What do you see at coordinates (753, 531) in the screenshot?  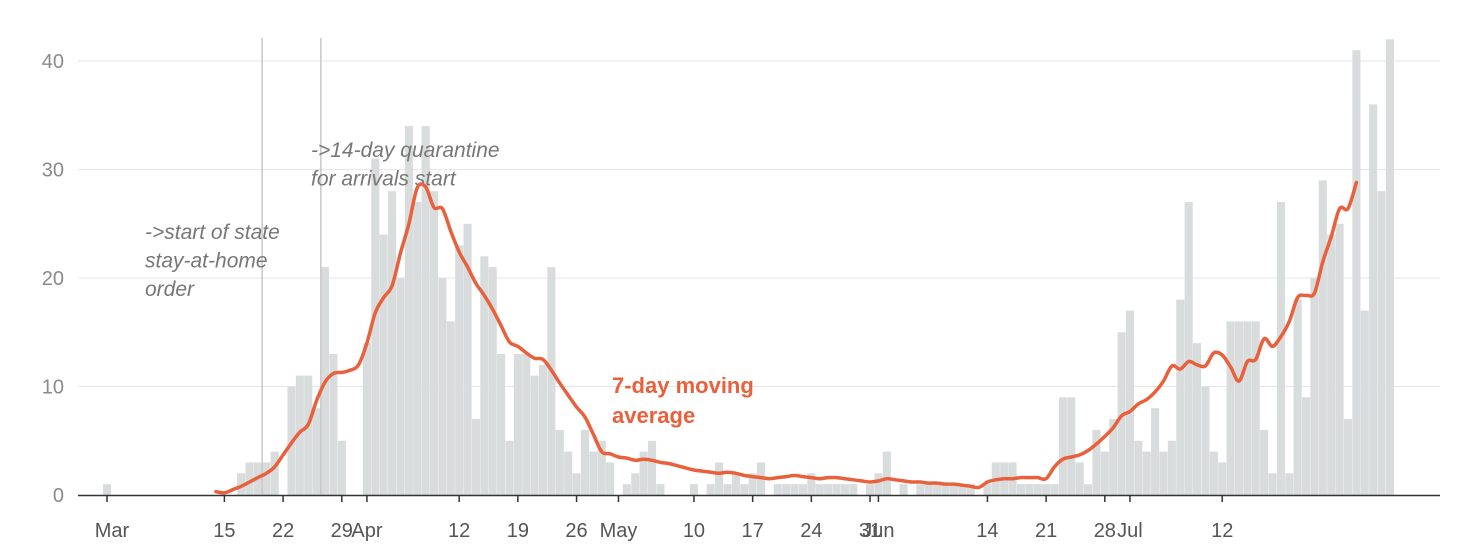 I see `x-tick-label: 17` at bounding box center [753, 531].